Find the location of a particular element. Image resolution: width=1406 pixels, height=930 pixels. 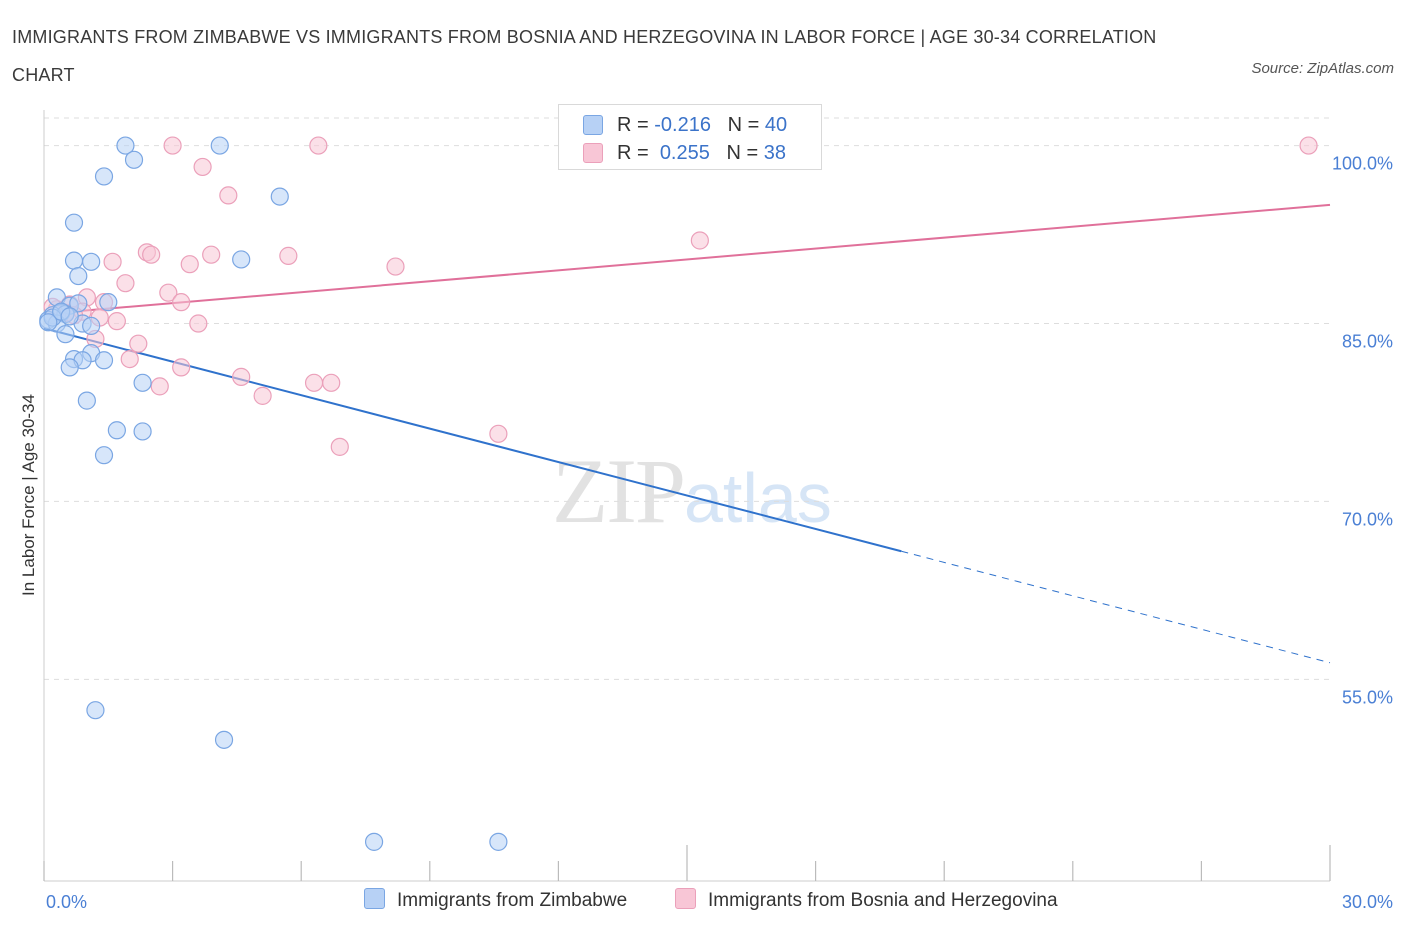

legend-swatch-pink is located at coordinates (593, 153).